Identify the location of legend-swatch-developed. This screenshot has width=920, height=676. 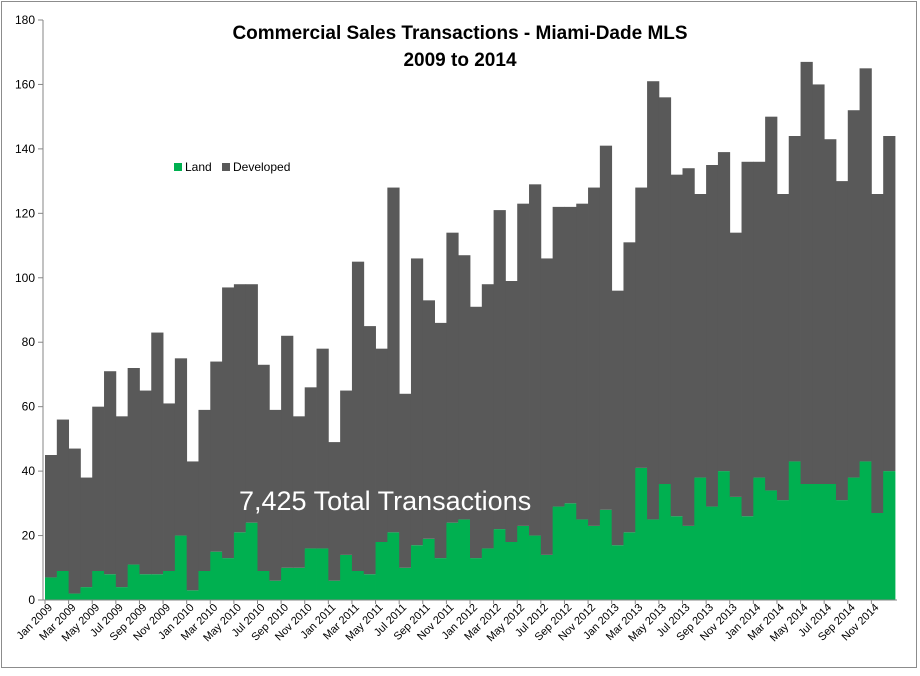
(226, 167).